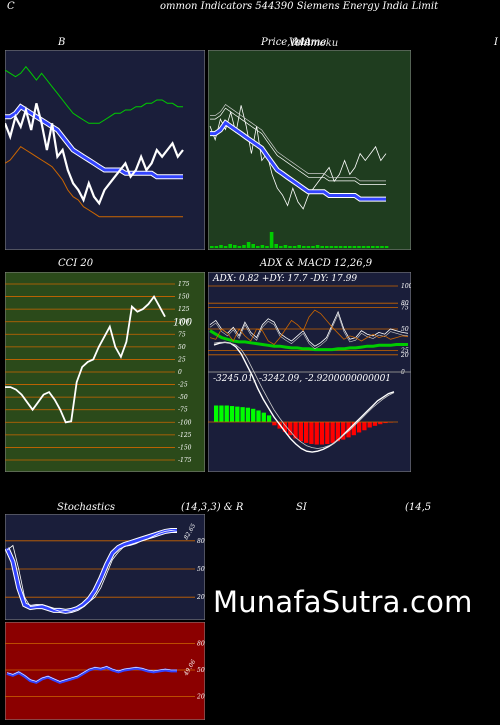 The image size is (500, 725). I want to click on stoch-d-line, so click(92, 571).